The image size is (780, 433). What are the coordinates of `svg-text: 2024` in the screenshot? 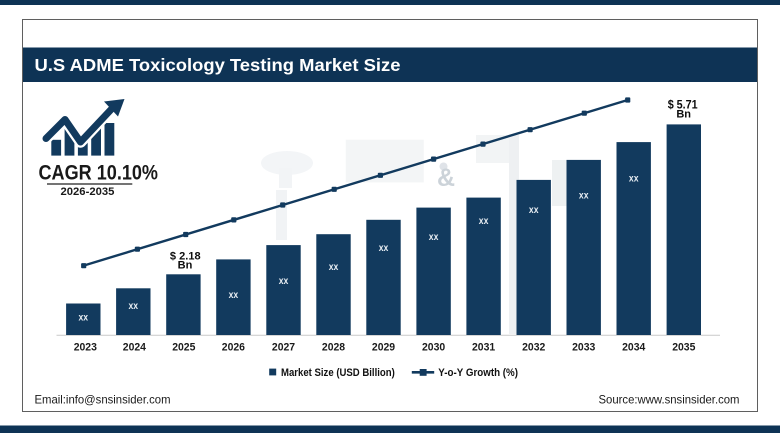 It's located at (135, 347).